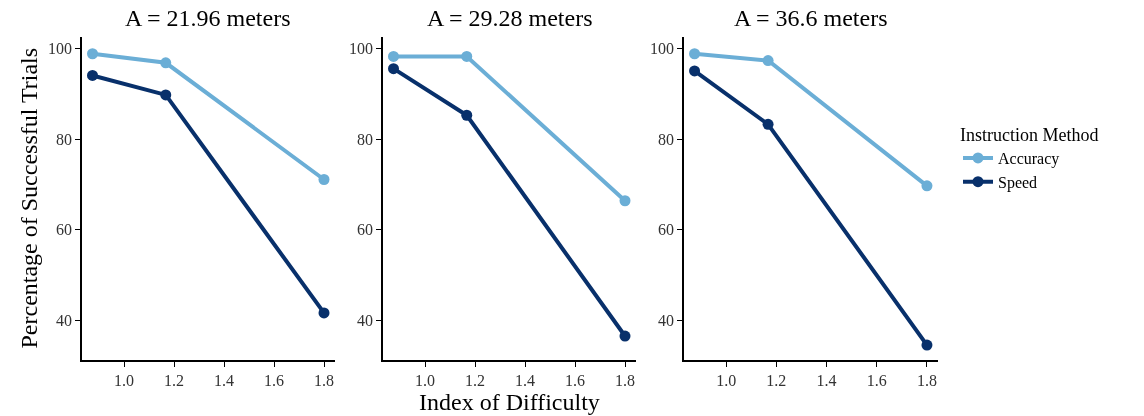  What do you see at coordinates (1018, 182) in the screenshot?
I see `legend-label: Speed` at bounding box center [1018, 182].